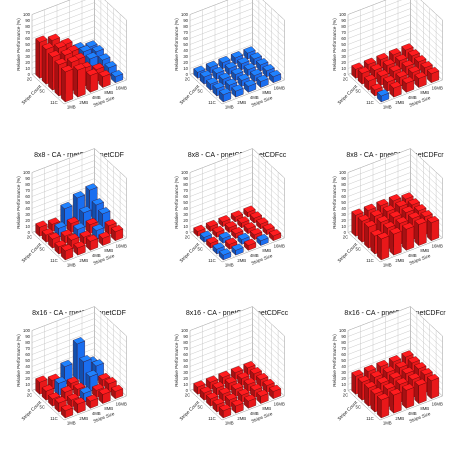 Image resolution: width=474 pixels, height=474 pixels. I want to click on z-tick-label: 80, so click(27, 342).